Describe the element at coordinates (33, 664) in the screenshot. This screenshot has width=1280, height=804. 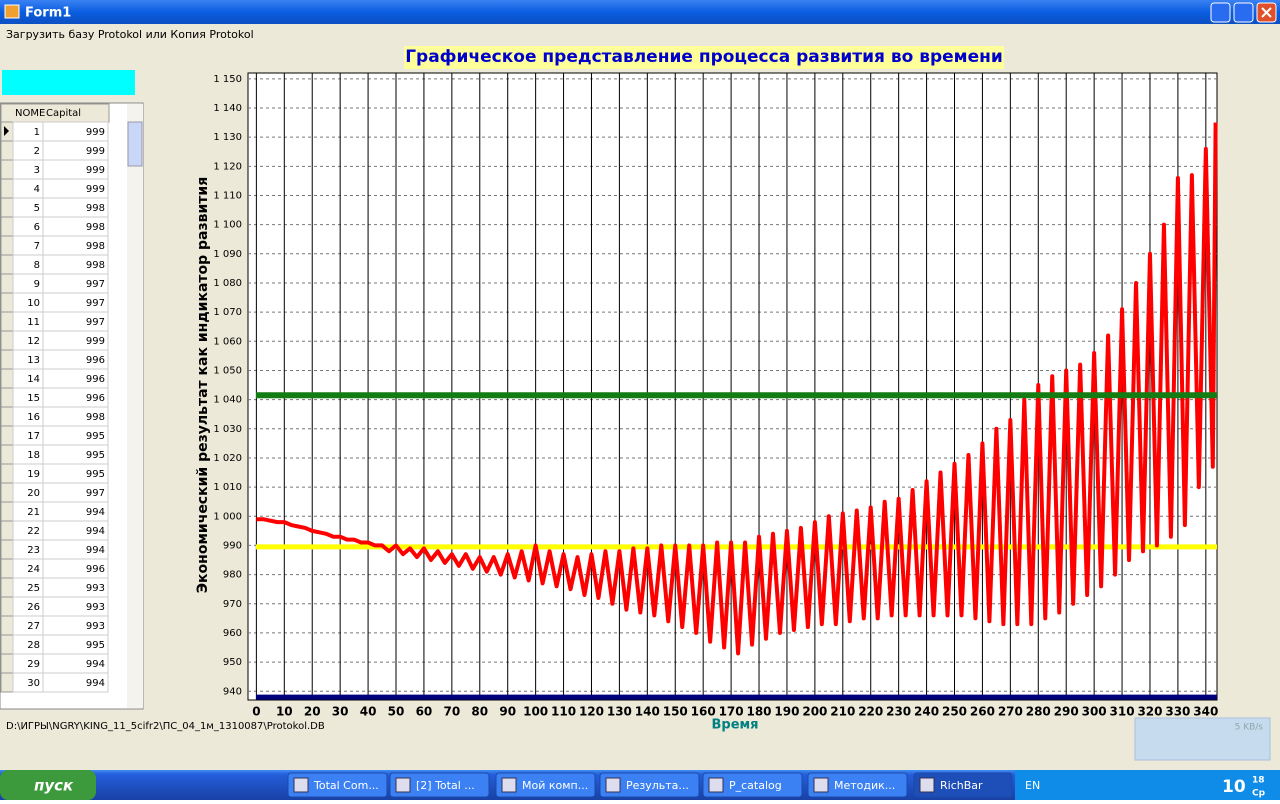
I see `cell-text: 29` at that location.